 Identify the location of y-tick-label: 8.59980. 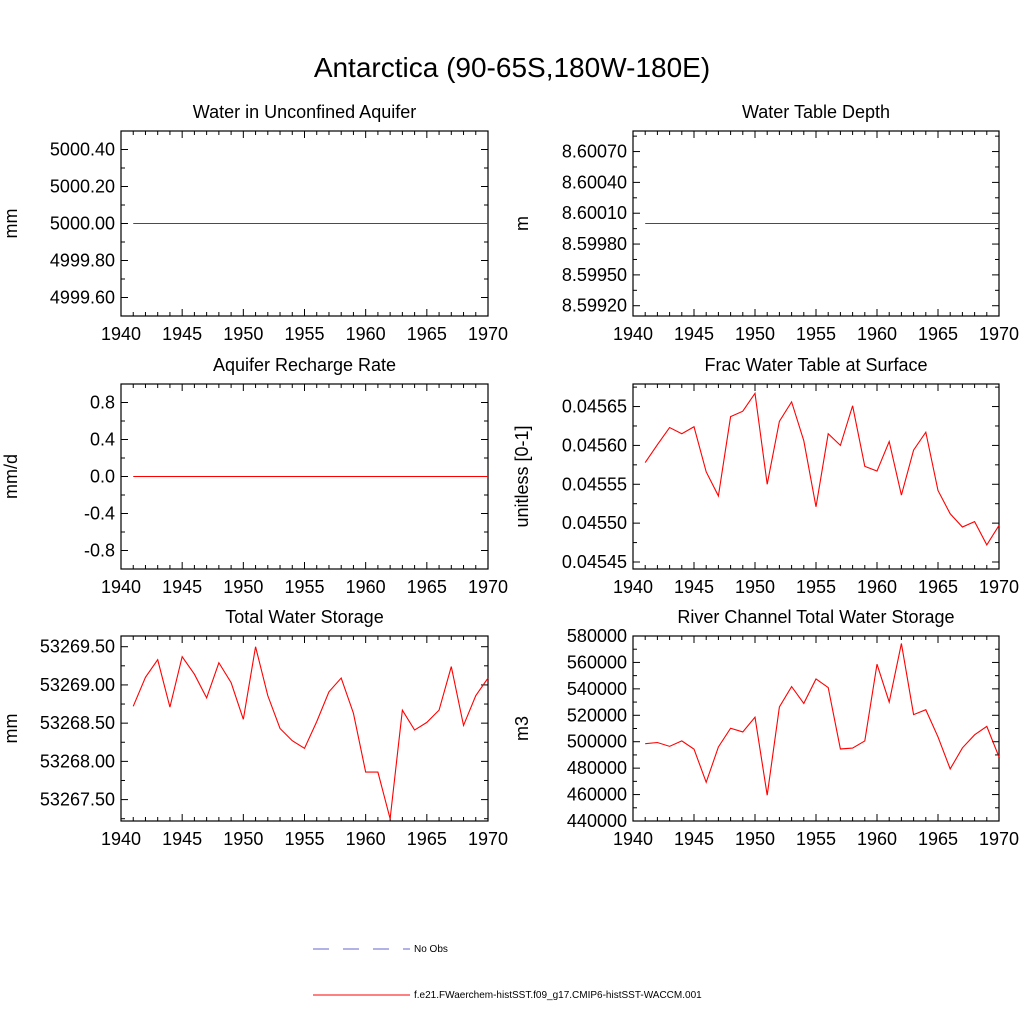
(594, 244).